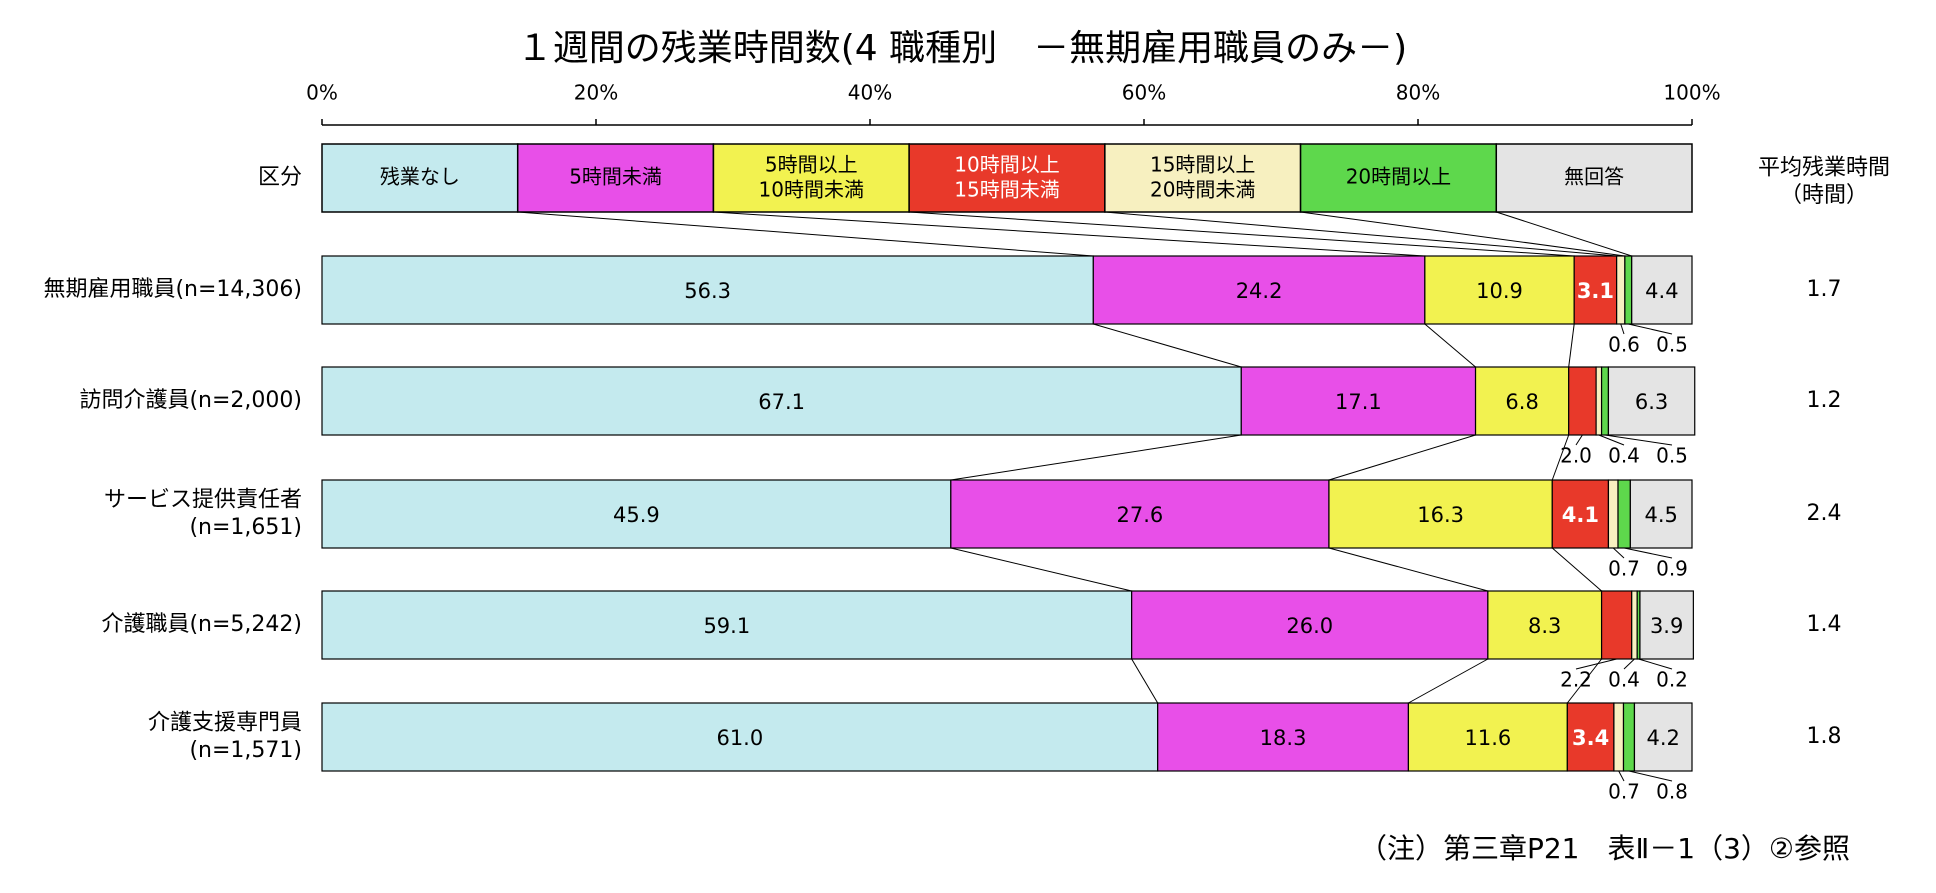  Describe the element at coordinates (1595, 291) in the screenshot. I see `value-label: 3.1` at that location.